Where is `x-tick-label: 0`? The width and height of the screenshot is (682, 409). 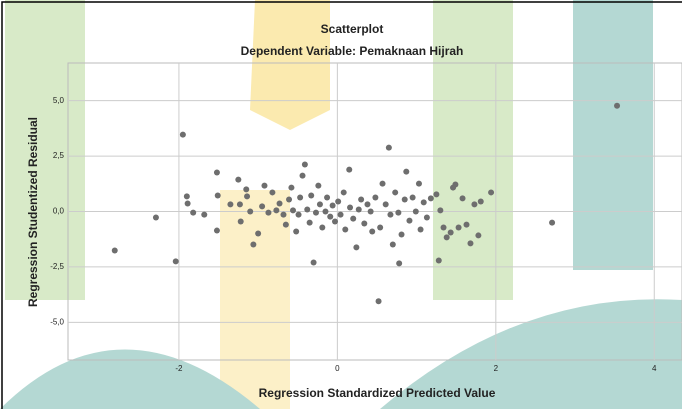 x-tick-label: 0 is located at coordinates (337, 368).